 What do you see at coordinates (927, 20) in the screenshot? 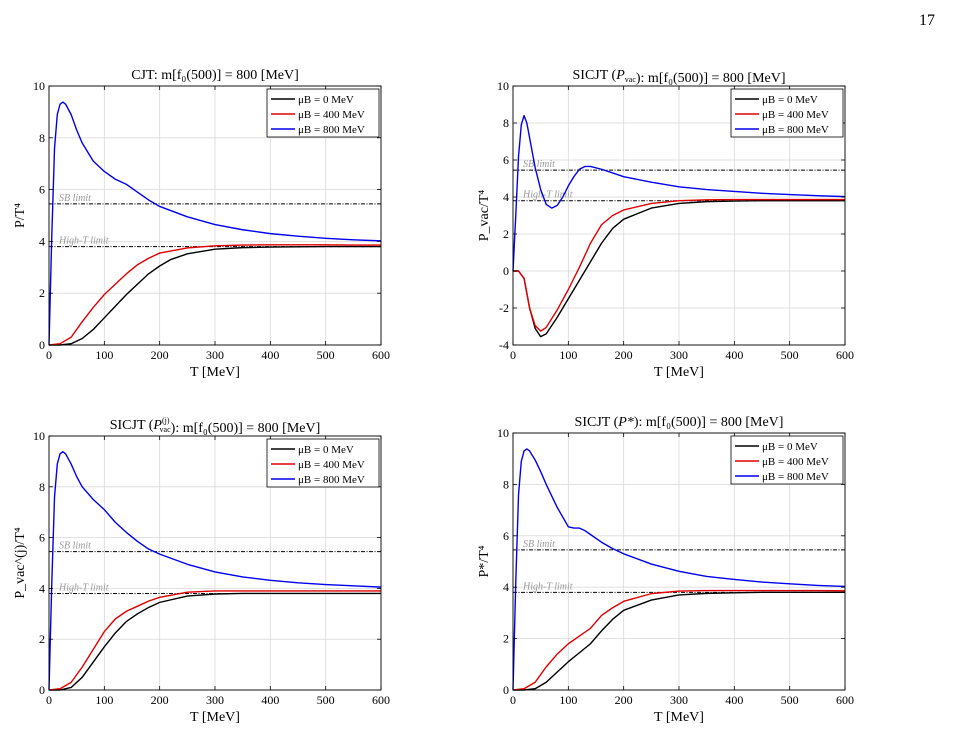
I see `page-number: 17` at bounding box center [927, 20].